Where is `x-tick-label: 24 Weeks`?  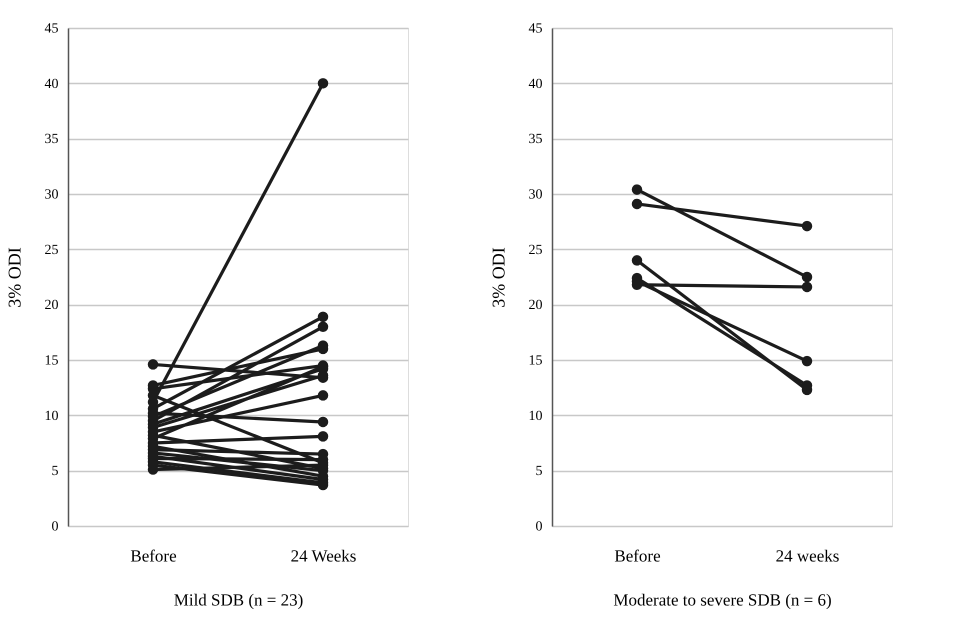
x-tick-label: 24 Weeks is located at coordinates (323, 556).